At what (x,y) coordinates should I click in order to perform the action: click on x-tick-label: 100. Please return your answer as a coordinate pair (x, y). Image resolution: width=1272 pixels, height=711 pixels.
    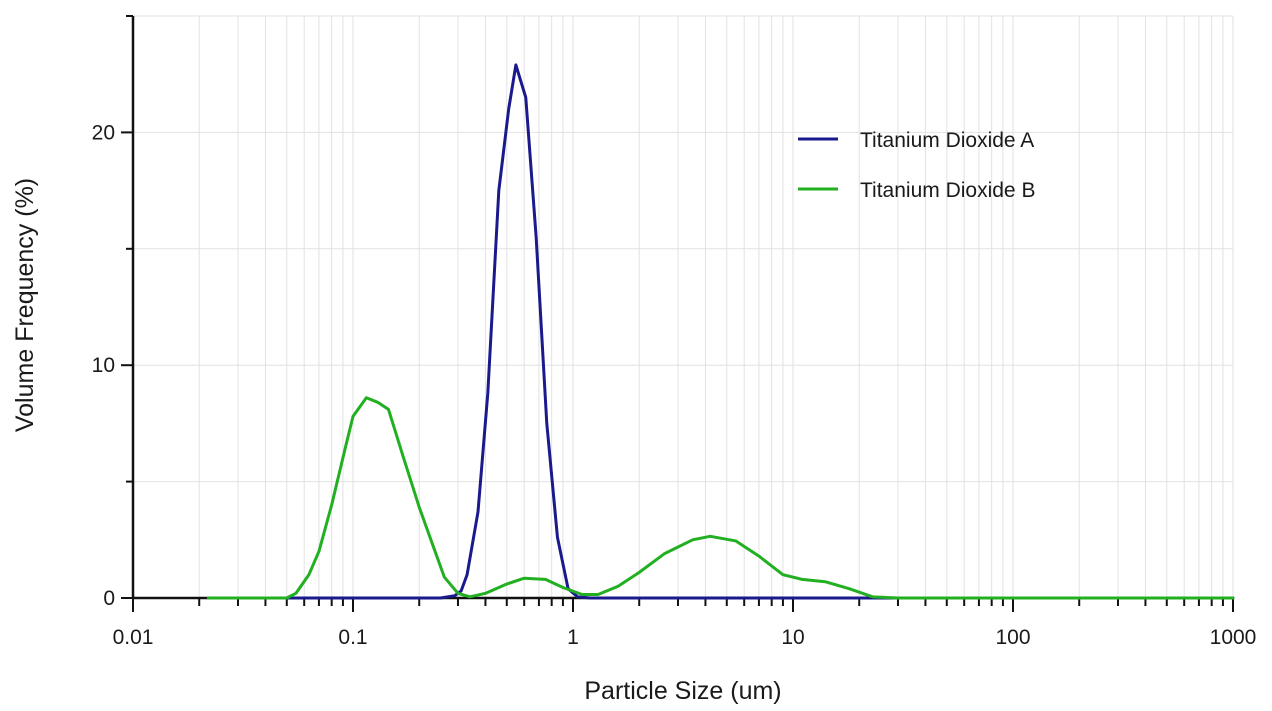
    Looking at the image, I should click on (1012, 637).